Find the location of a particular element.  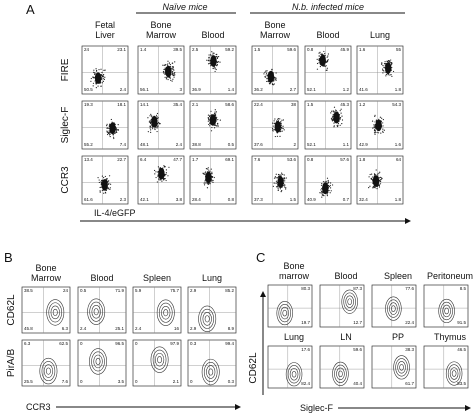

quadrant-value: 3.8 is located at coordinates (179, 199).